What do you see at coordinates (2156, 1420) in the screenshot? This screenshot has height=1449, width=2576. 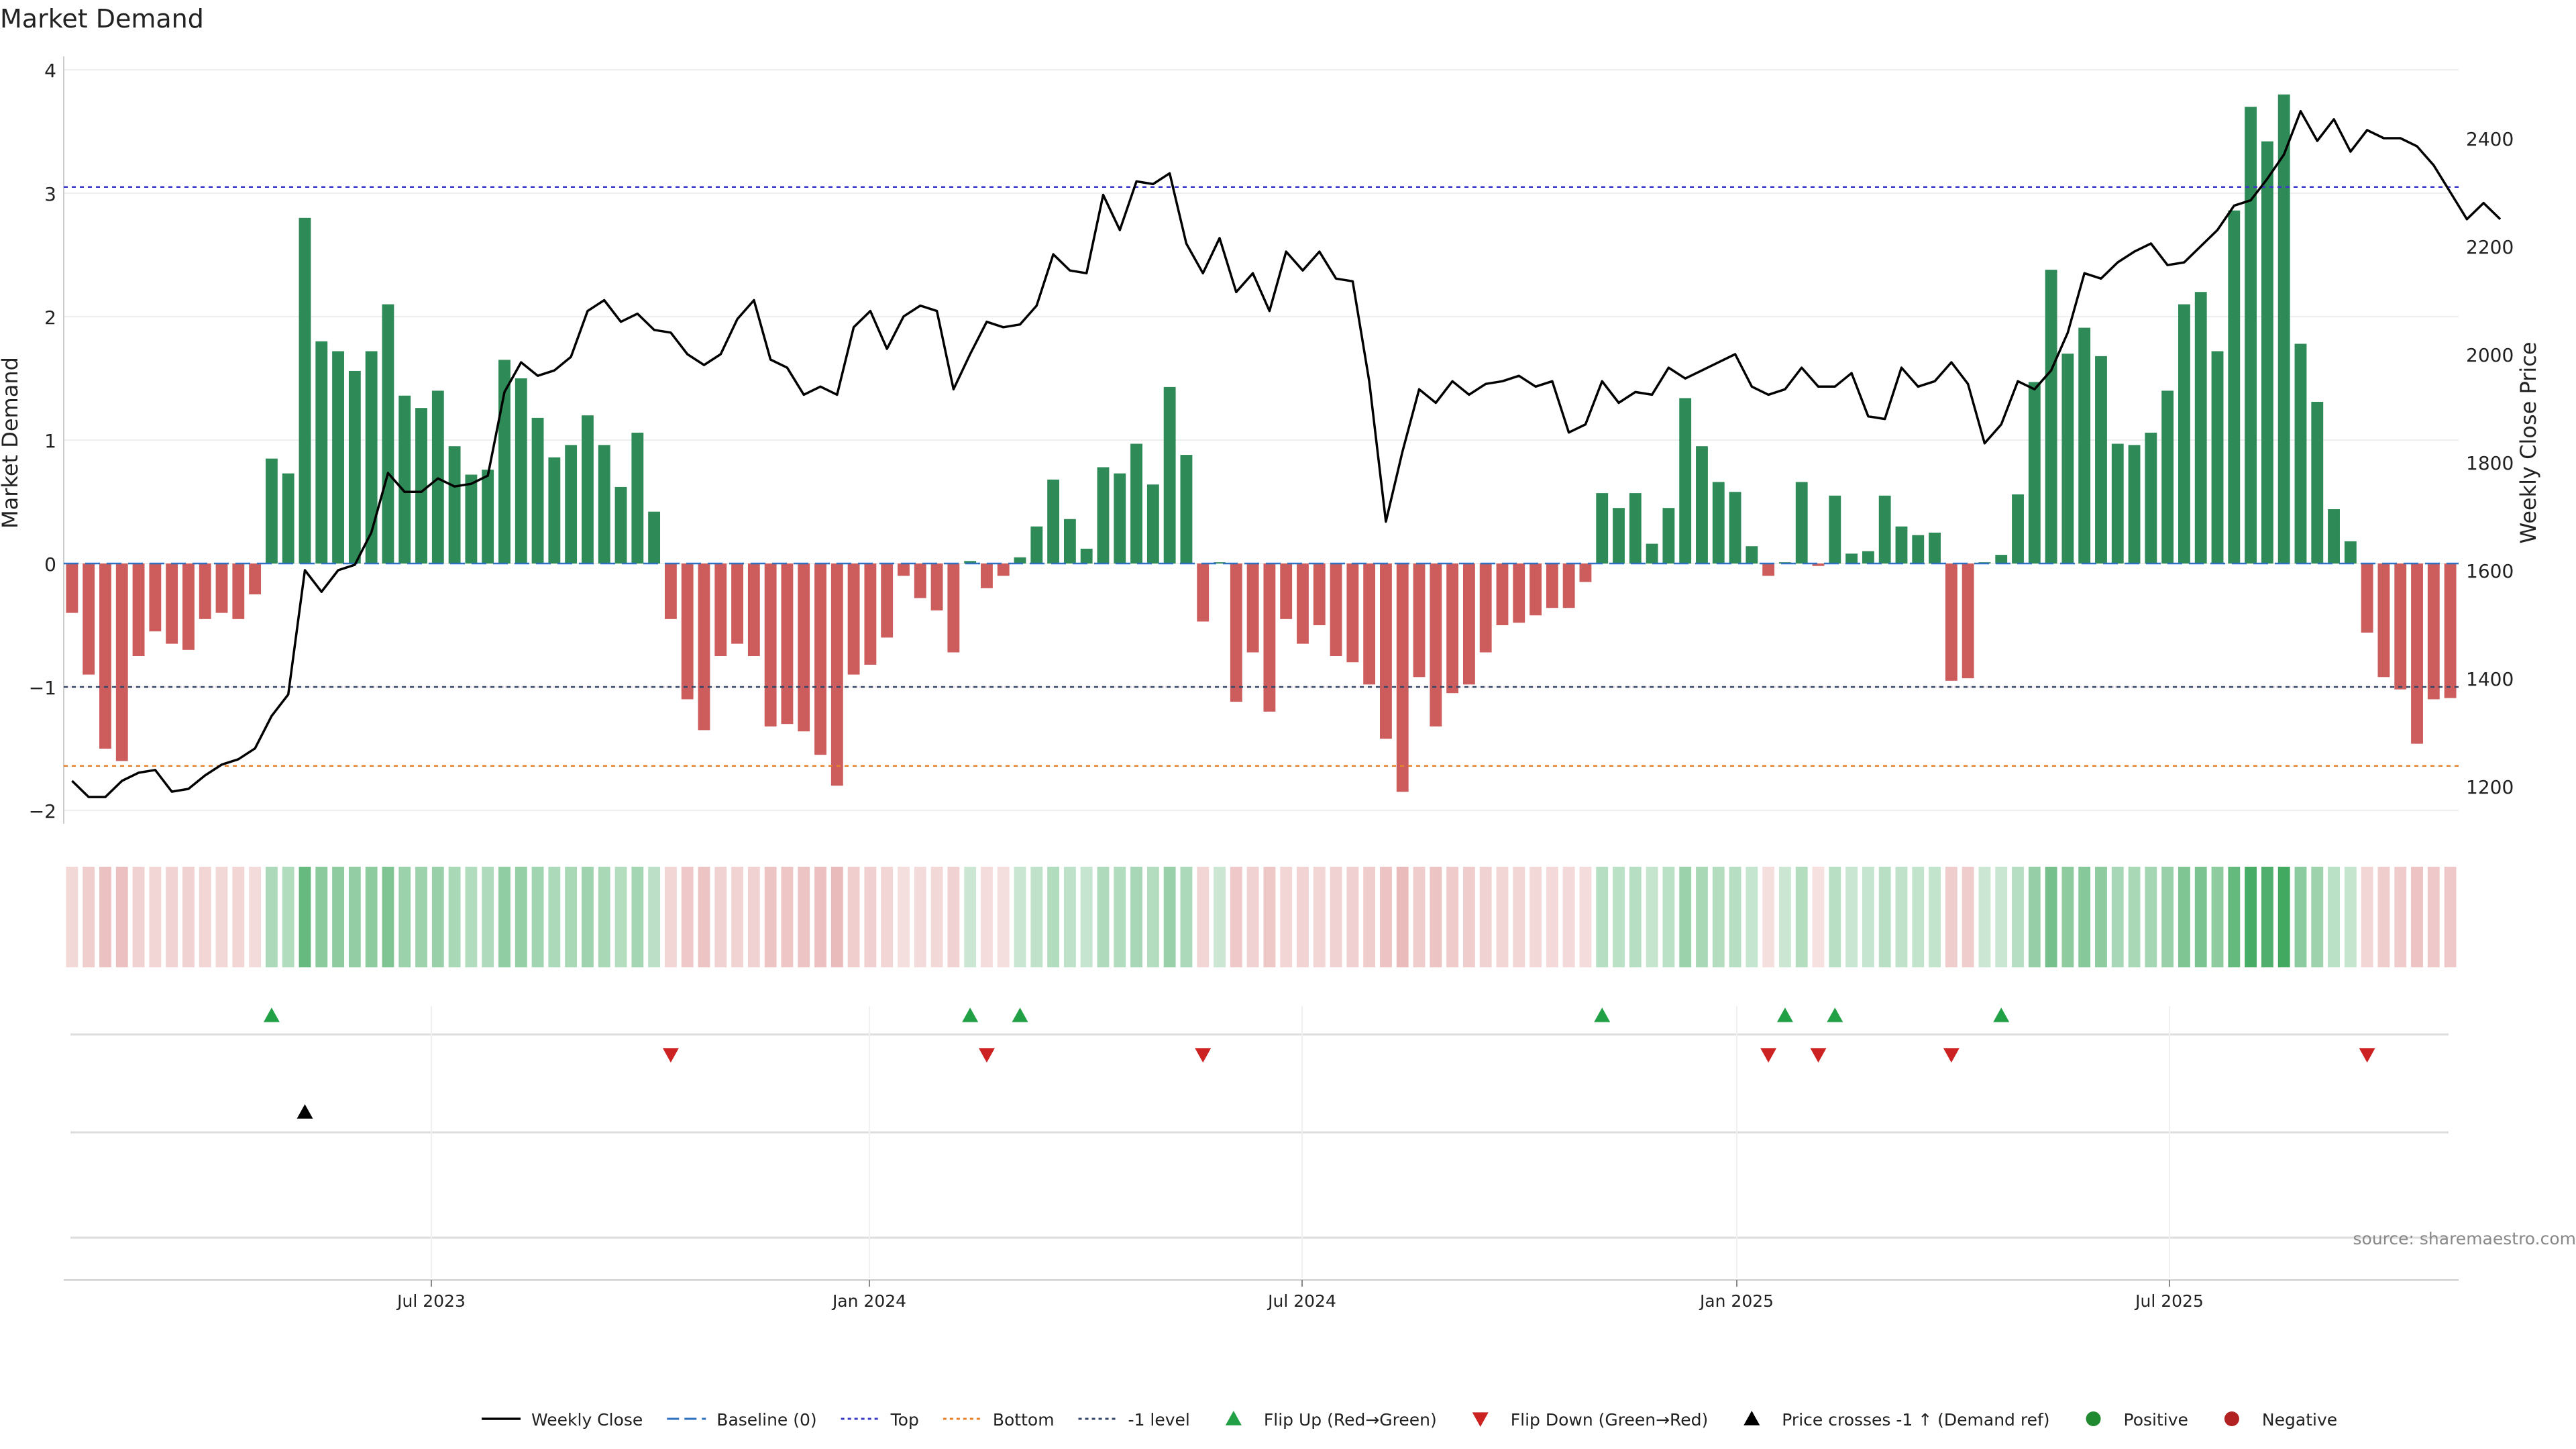 I see `legend-label: Positive` at bounding box center [2156, 1420].